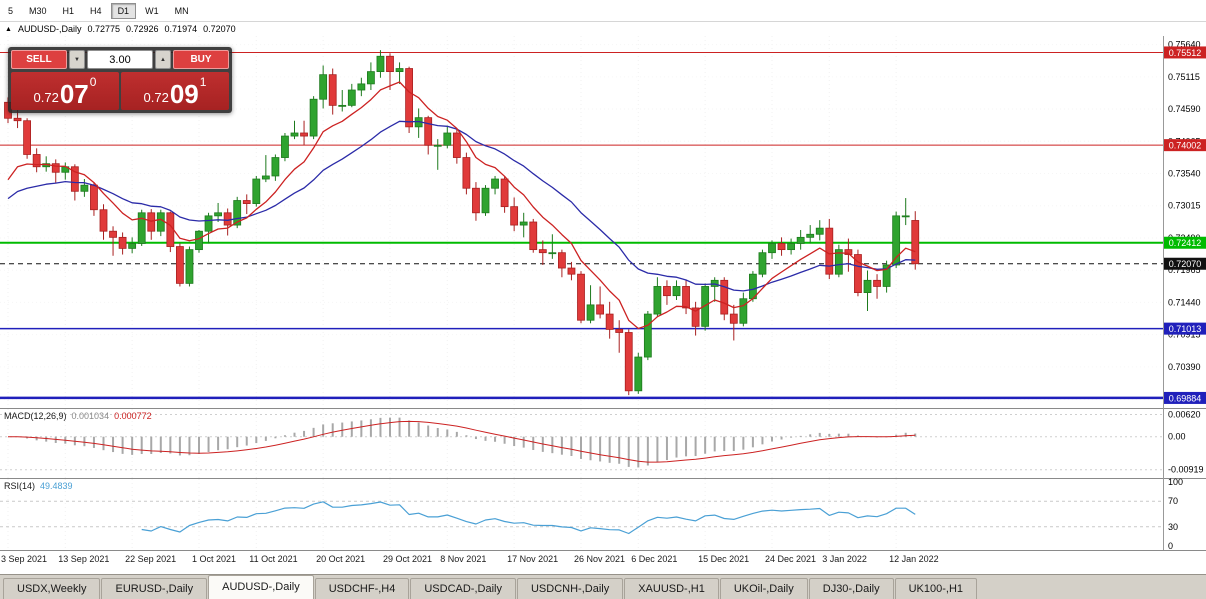  Describe the element at coordinates (273, 559) in the screenshot. I see `date-axis-label: 11 Oct 2021` at that location.